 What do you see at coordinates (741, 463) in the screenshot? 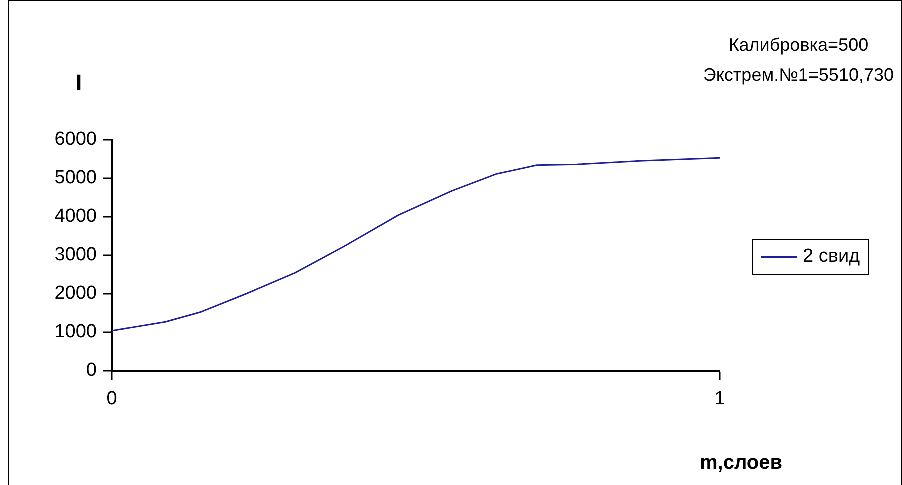
I see `x-axis-title: m,слоев` at bounding box center [741, 463].